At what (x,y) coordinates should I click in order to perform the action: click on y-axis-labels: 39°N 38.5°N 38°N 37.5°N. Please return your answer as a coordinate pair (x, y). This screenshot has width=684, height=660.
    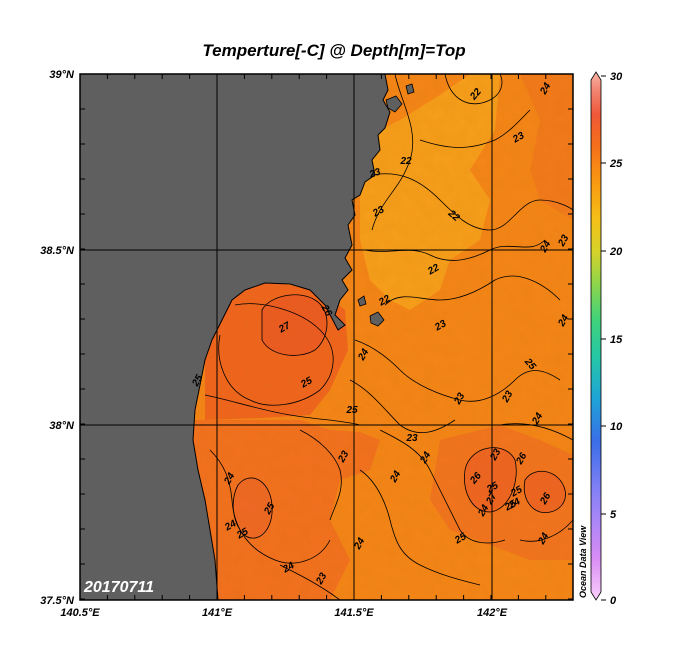
    Looking at the image, I should click on (57, 338).